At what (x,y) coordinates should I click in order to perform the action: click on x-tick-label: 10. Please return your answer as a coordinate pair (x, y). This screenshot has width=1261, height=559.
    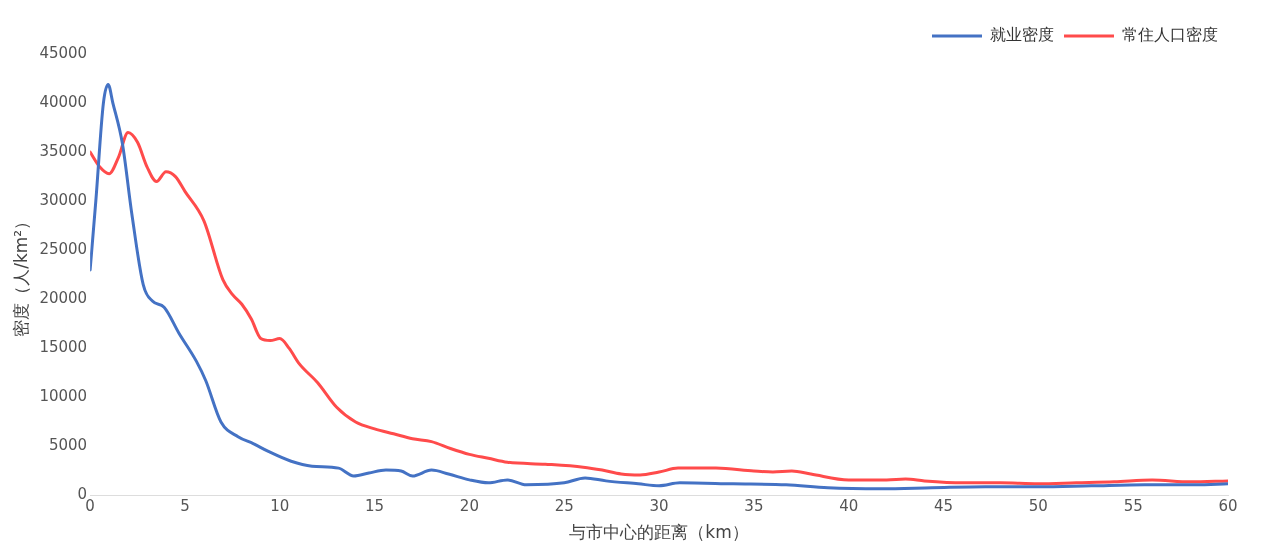
    Looking at the image, I should click on (280, 506).